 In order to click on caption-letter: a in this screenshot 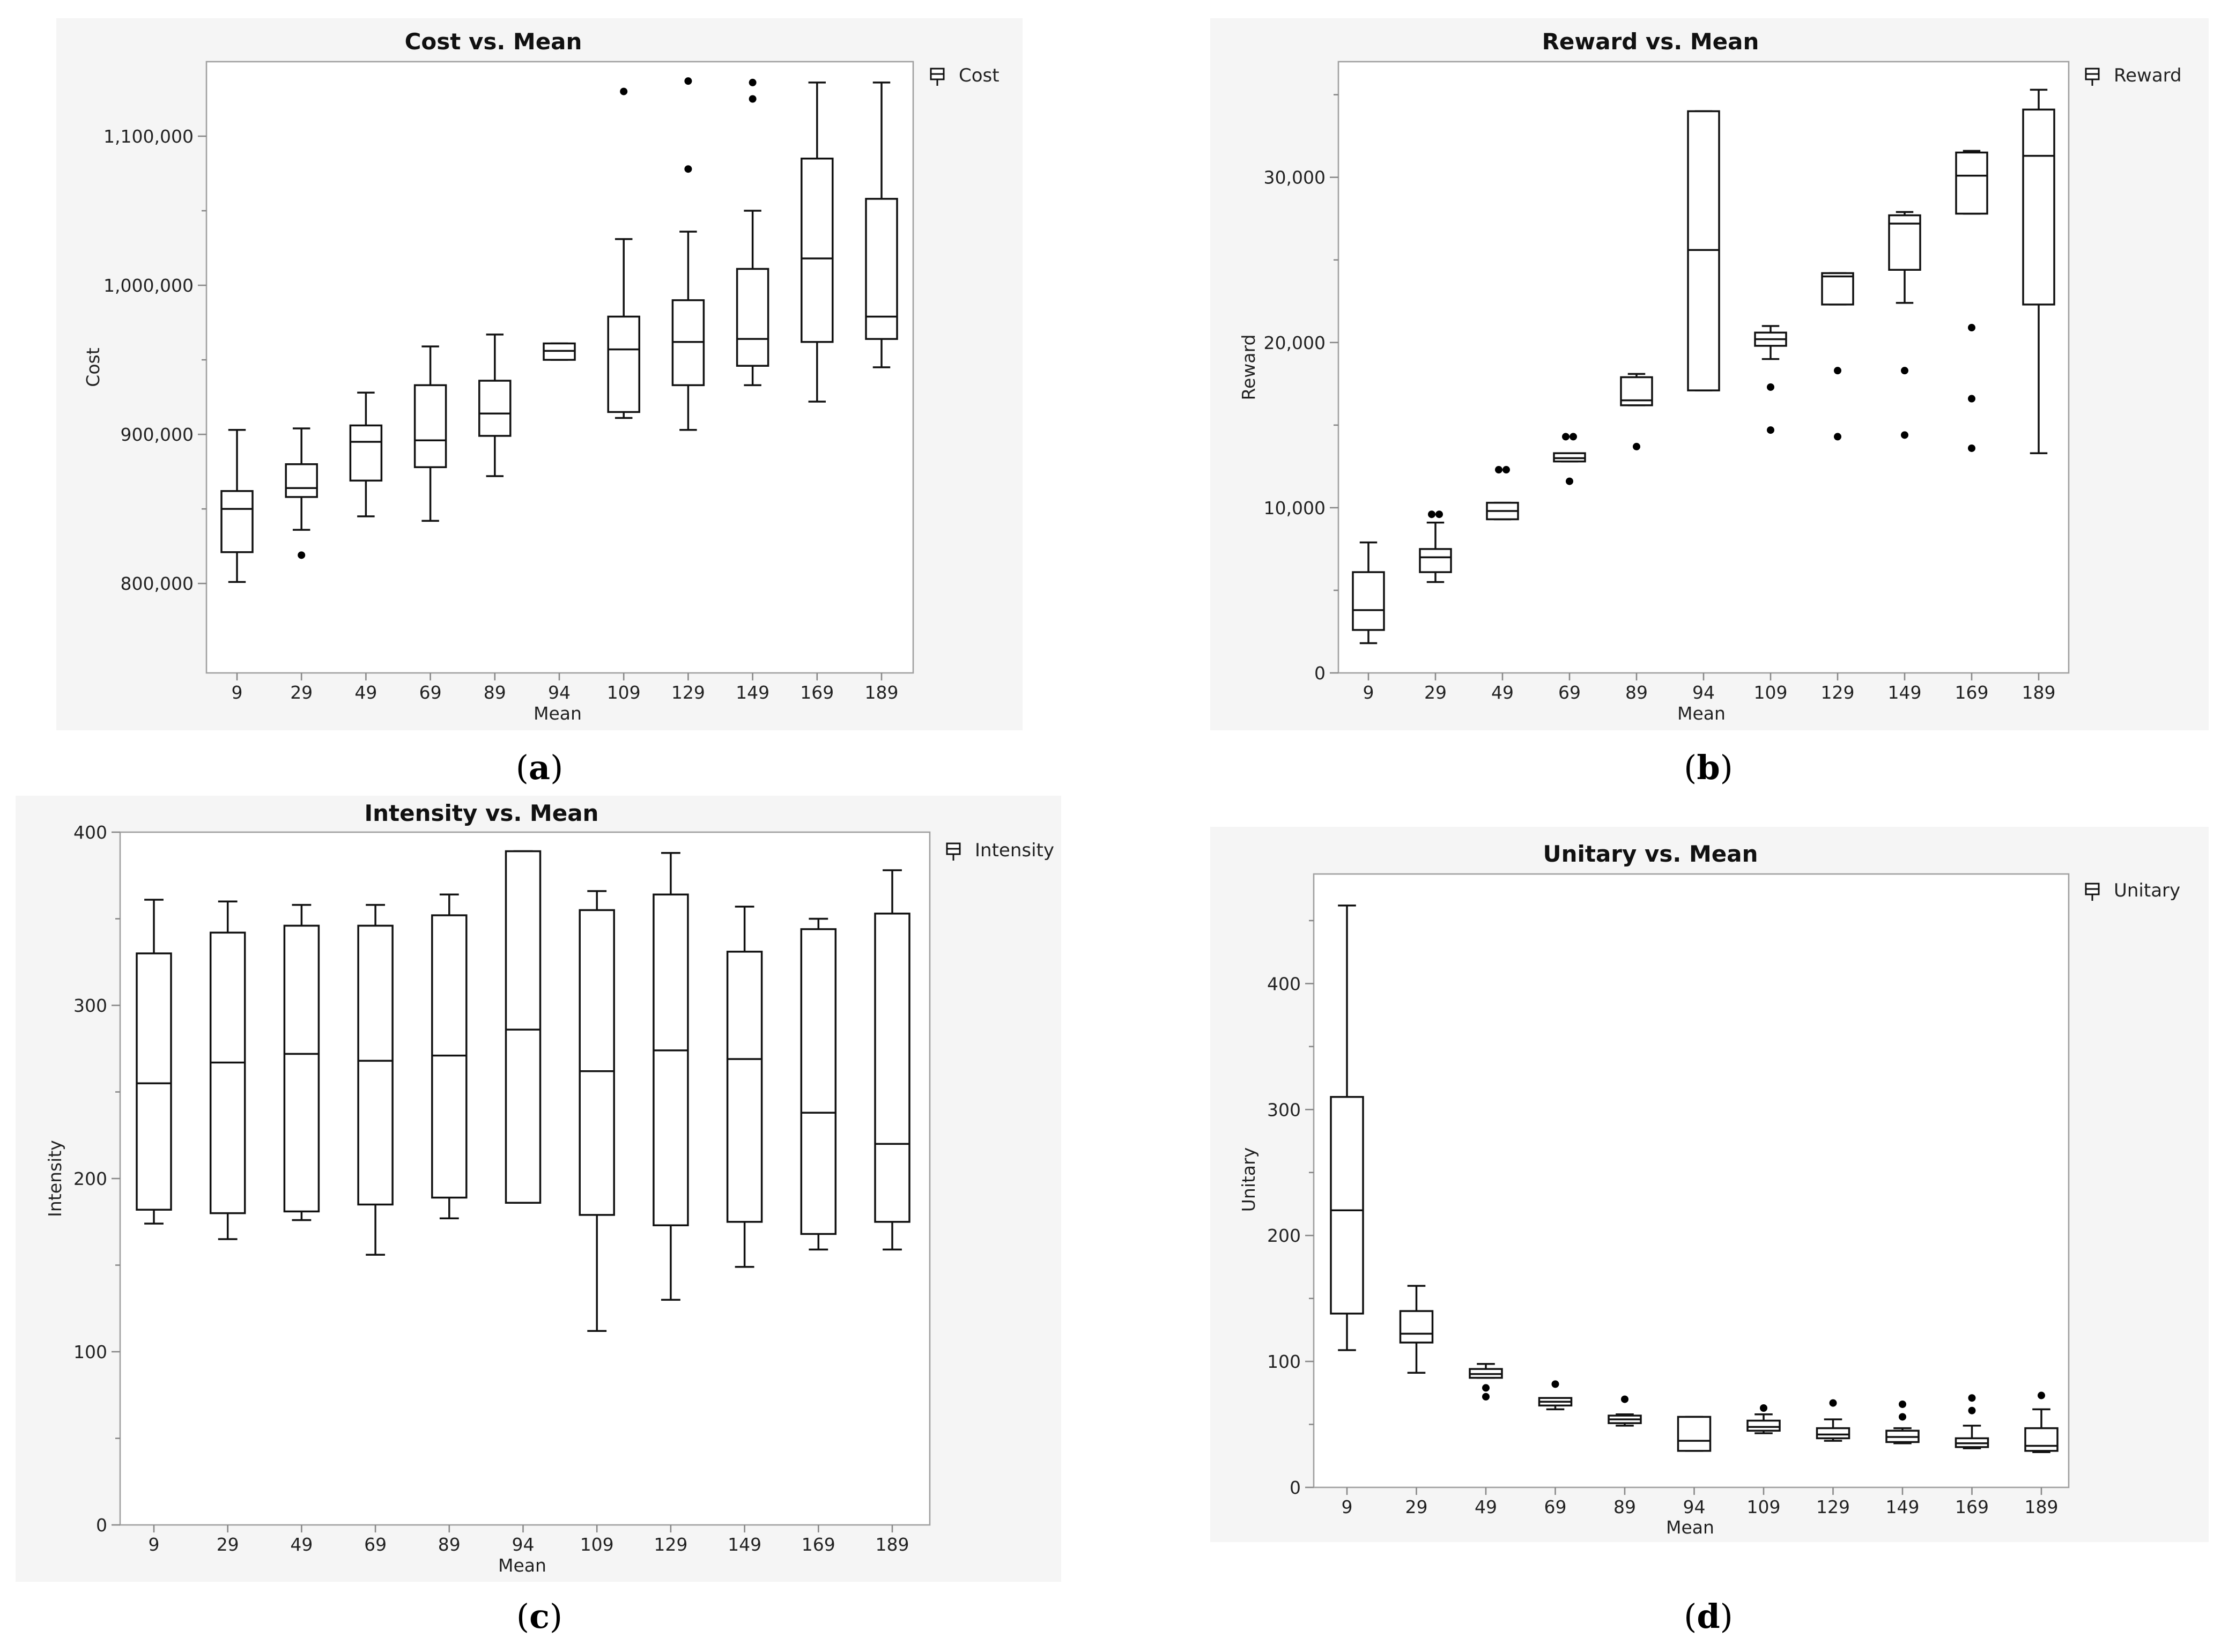, I will do `click(540, 767)`.